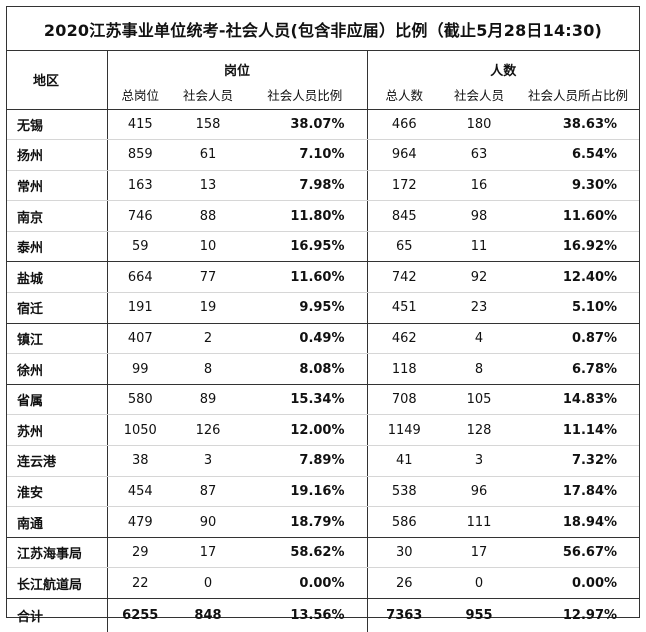 Image resolution: width=646 pixels, height=632 pixels. What do you see at coordinates (479, 430) in the screenshot?
I see `social-people-cell: 128` at bounding box center [479, 430].